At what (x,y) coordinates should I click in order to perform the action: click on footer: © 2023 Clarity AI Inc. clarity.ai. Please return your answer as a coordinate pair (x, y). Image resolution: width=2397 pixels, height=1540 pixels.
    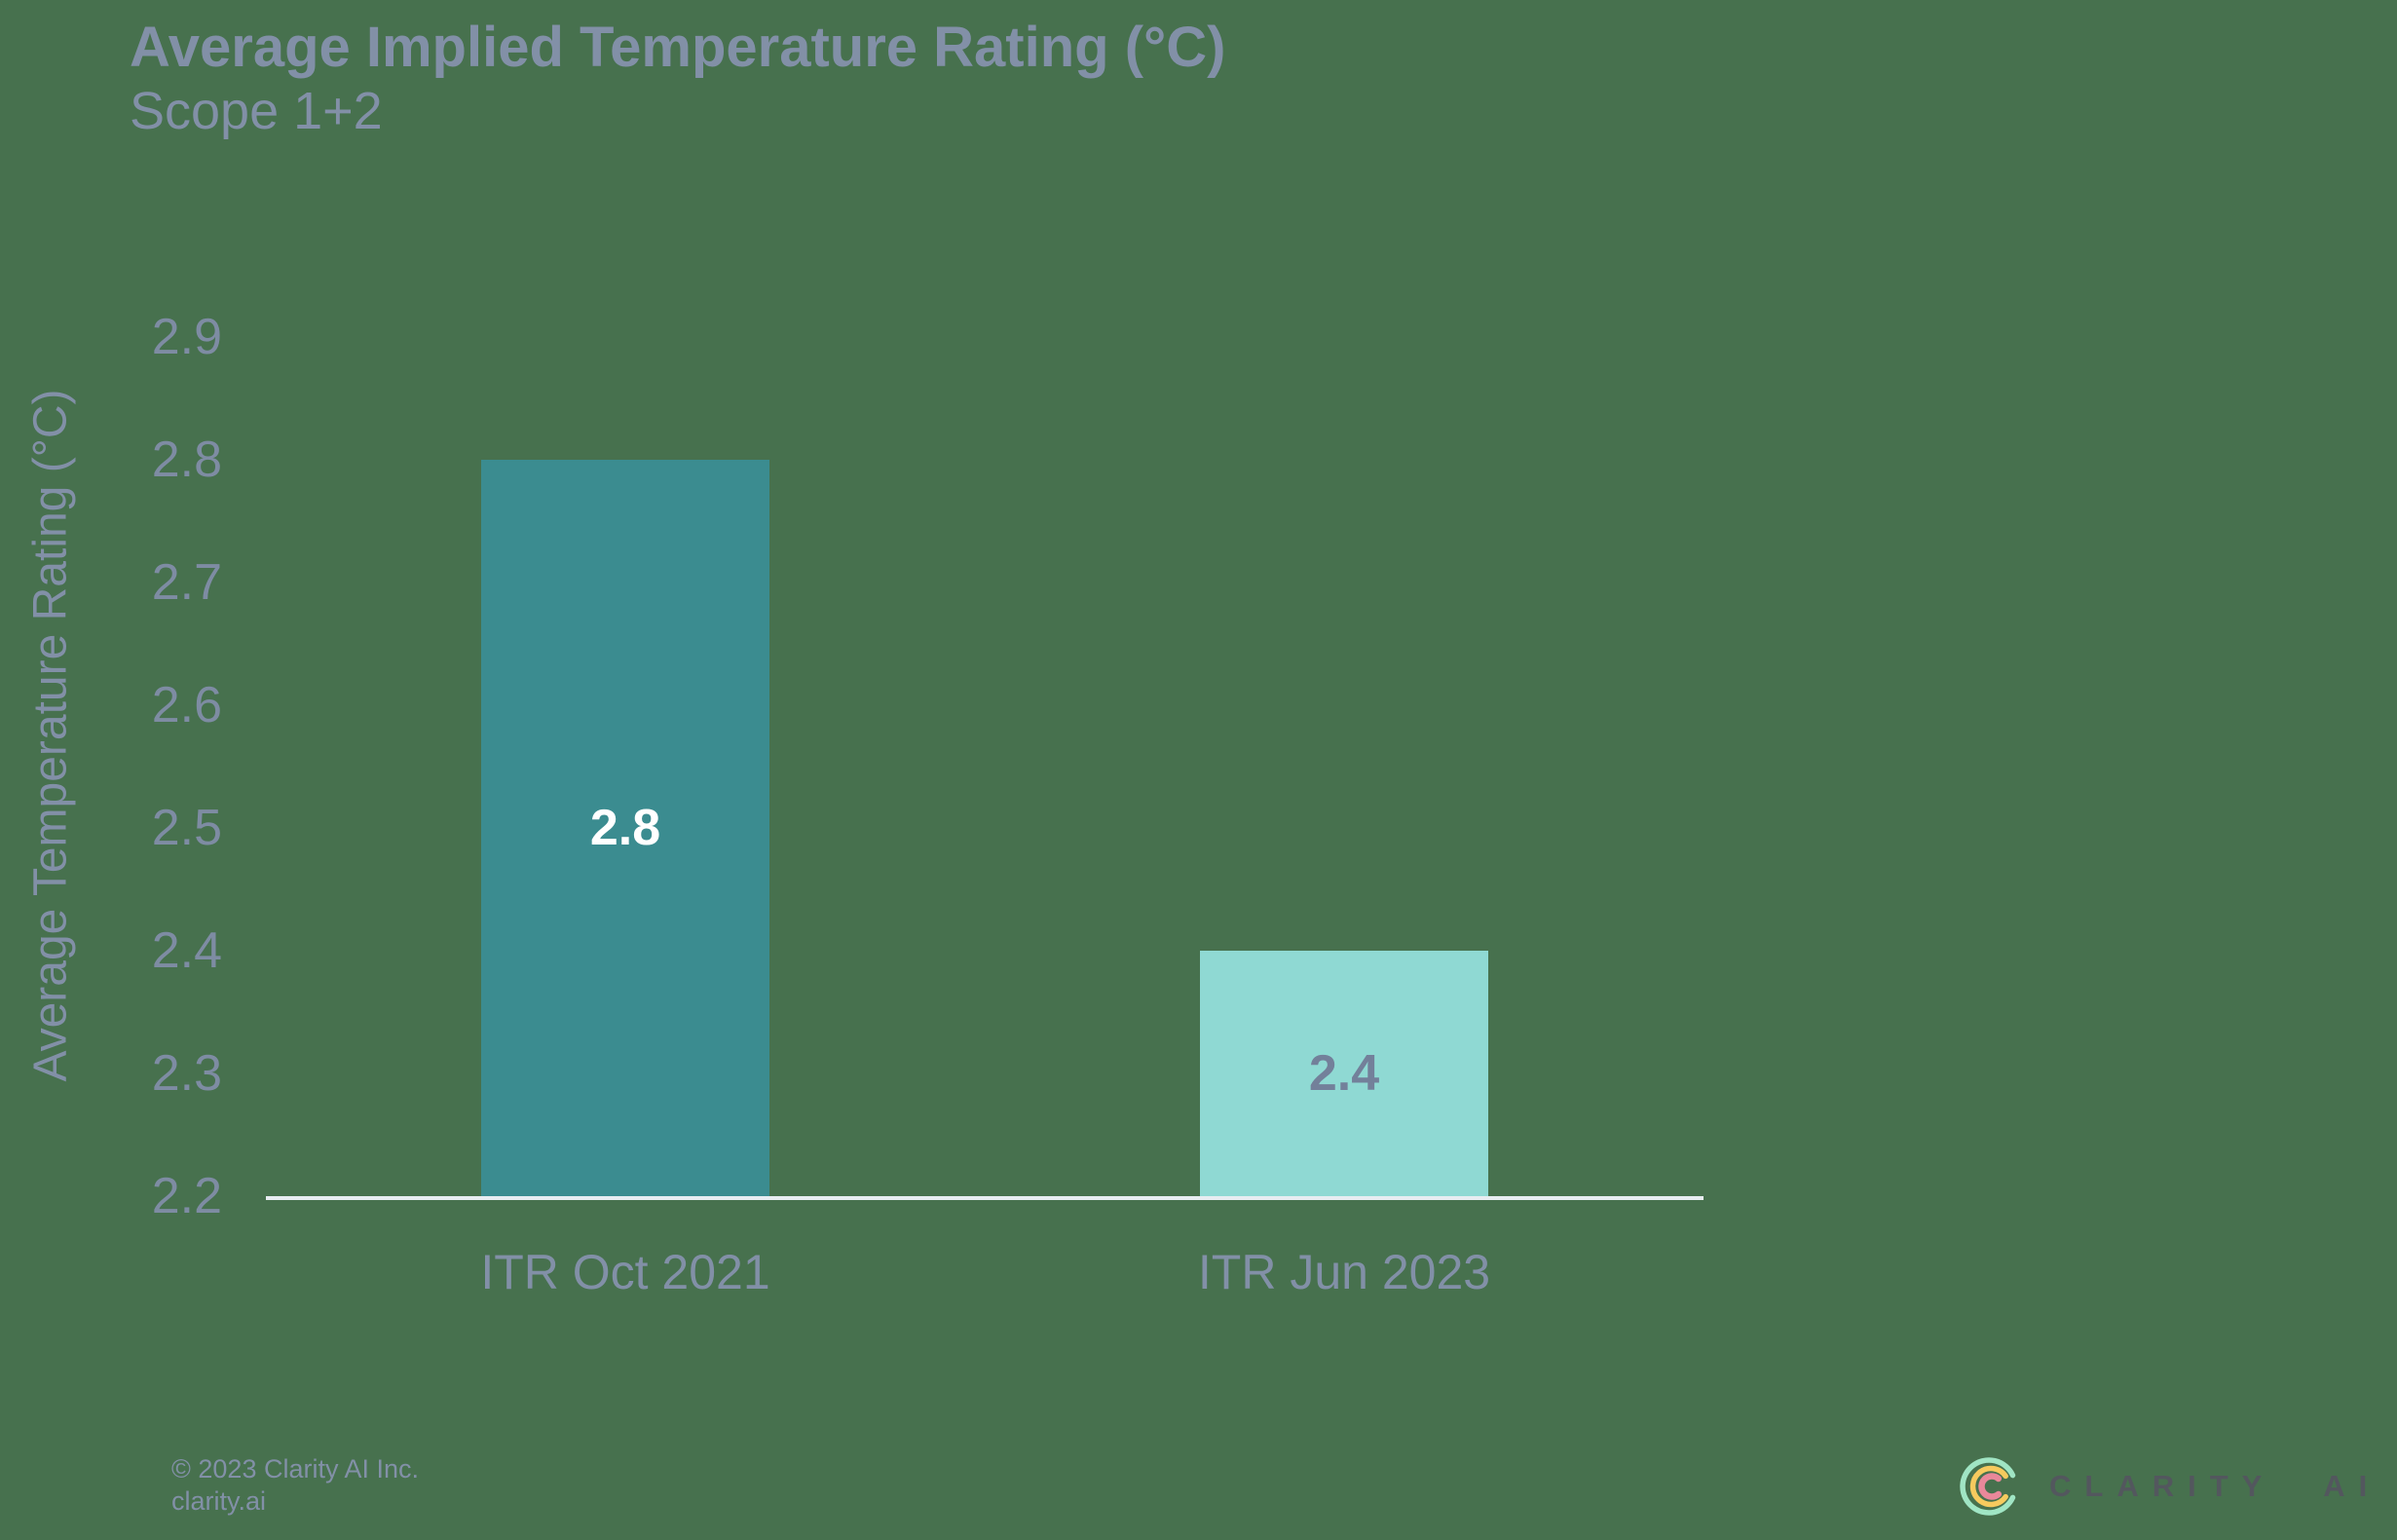
    Looking at the image, I should click on (295, 1485).